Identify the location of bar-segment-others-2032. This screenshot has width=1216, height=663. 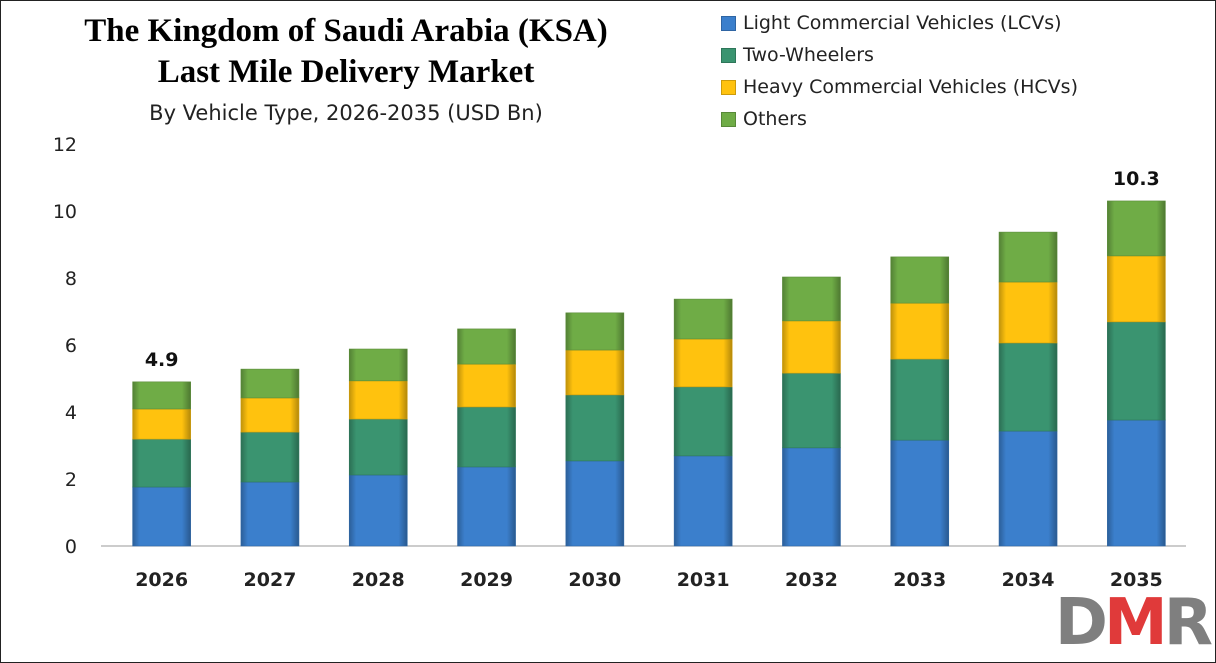
(811, 299).